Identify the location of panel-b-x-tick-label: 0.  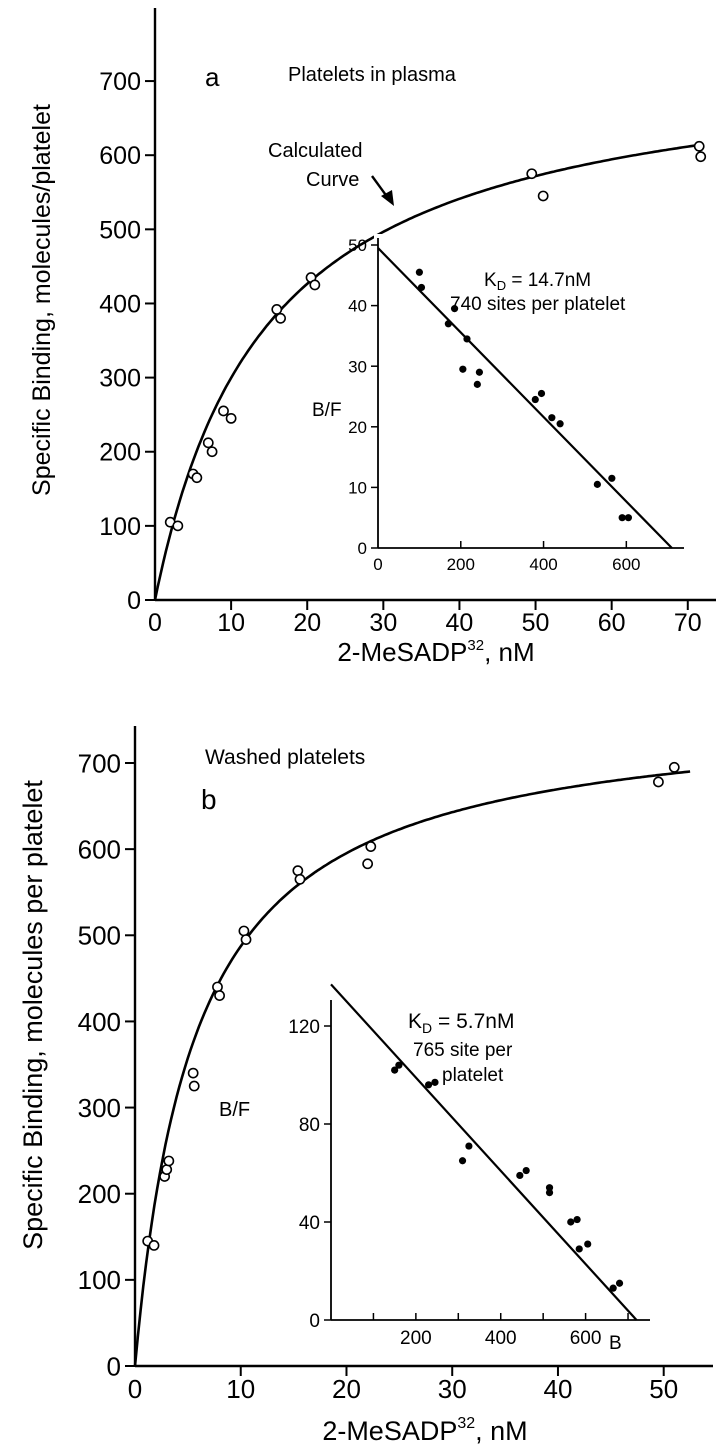
(135, 1389).